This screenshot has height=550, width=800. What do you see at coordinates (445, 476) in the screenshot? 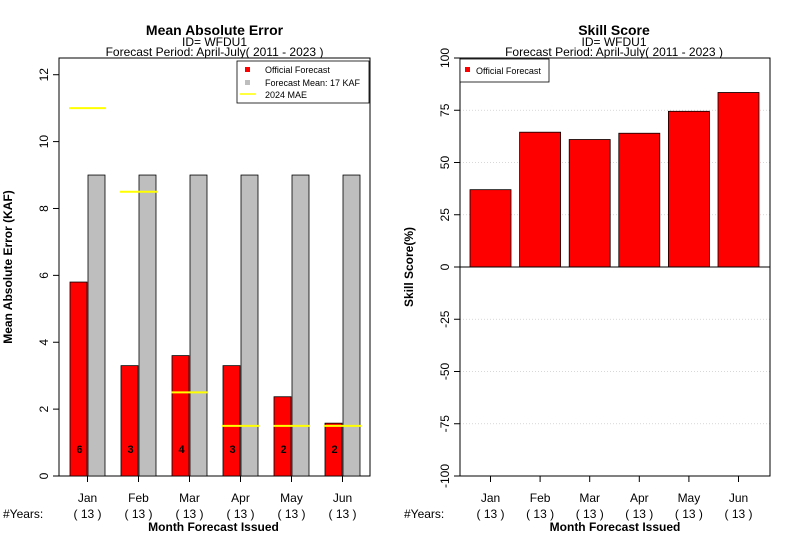
I see `skill-y-tick-label: -100` at bounding box center [445, 476].